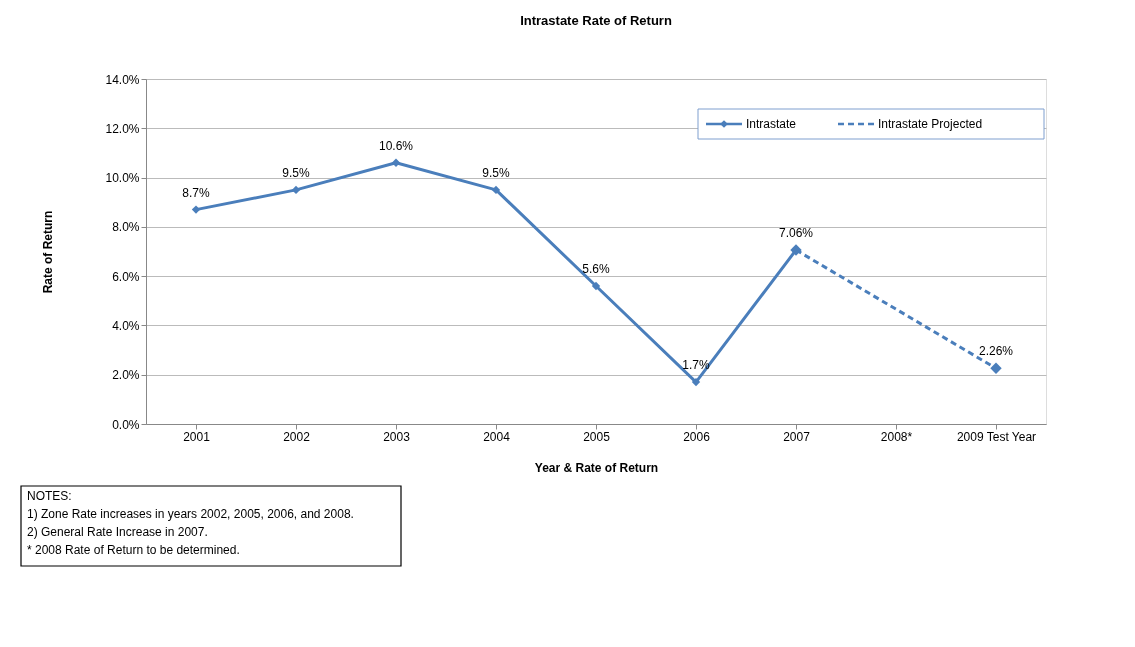 The height and width of the screenshot is (647, 1135). I want to click on x-tick-label: 2003, so click(397, 436).